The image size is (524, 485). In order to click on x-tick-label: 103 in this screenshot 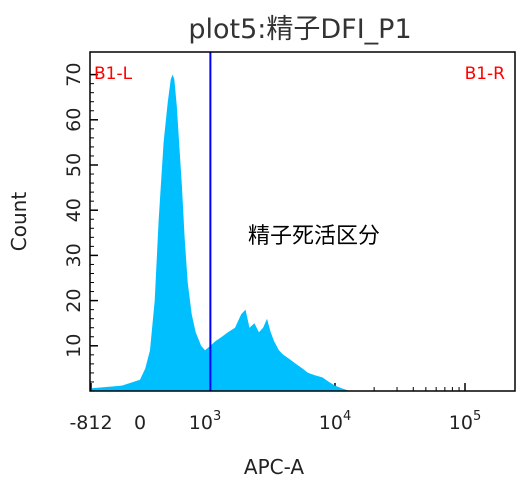, I will do `click(205, 421)`.